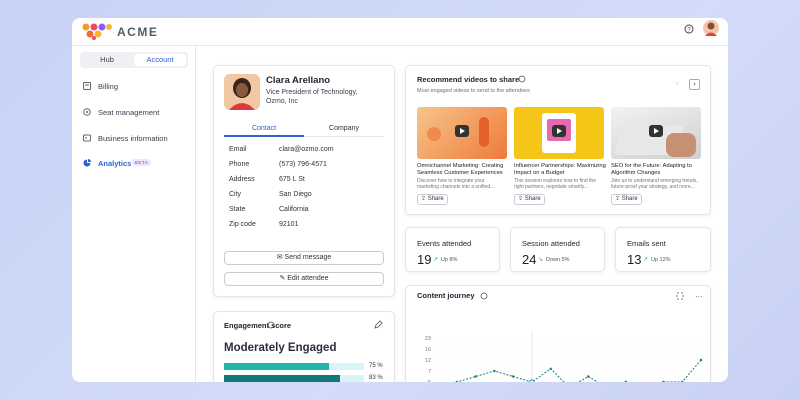  Describe the element at coordinates (428, 350) in the screenshot. I see `y-tick-label: 16` at that location.